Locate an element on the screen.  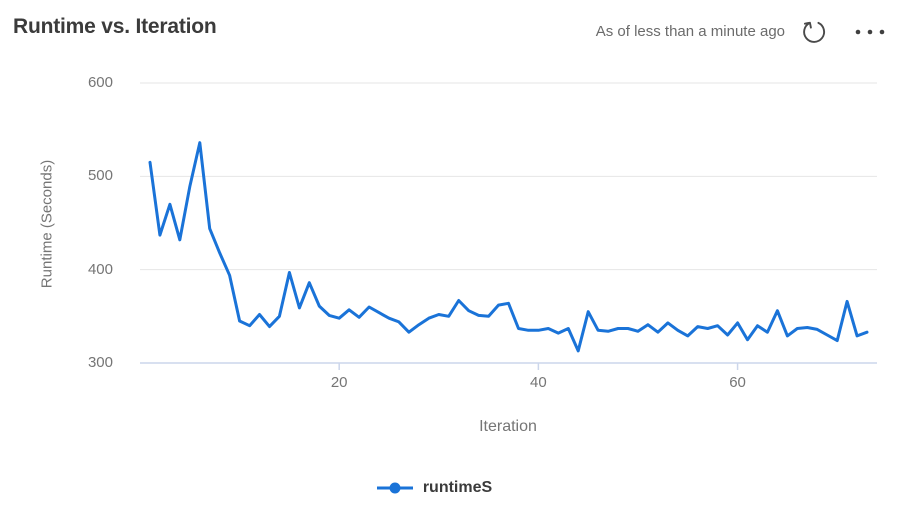
x-tick-label: 40 is located at coordinates (538, 382).